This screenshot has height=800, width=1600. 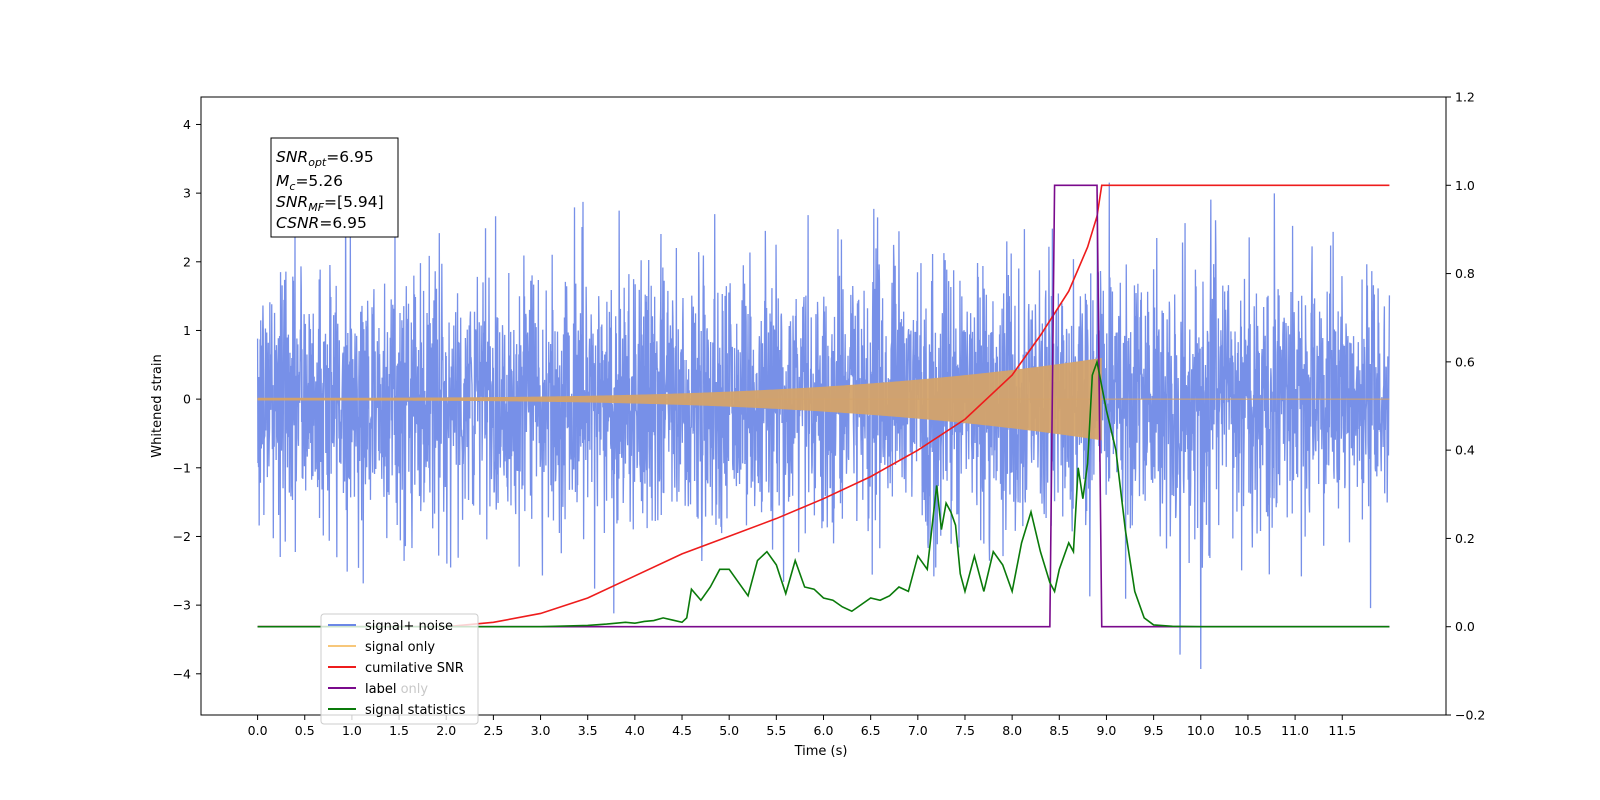 I want to click on legend-item-signal-only: signal only, so click(x=381, y=647).